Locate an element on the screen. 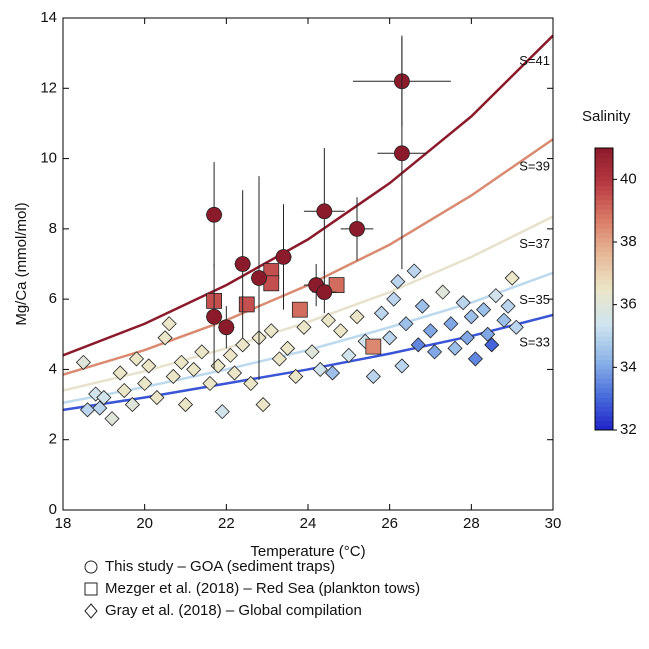 The width and height of the screenshot is (649, 649). x-tick-label: 24 is located at coordinates (308, 523).